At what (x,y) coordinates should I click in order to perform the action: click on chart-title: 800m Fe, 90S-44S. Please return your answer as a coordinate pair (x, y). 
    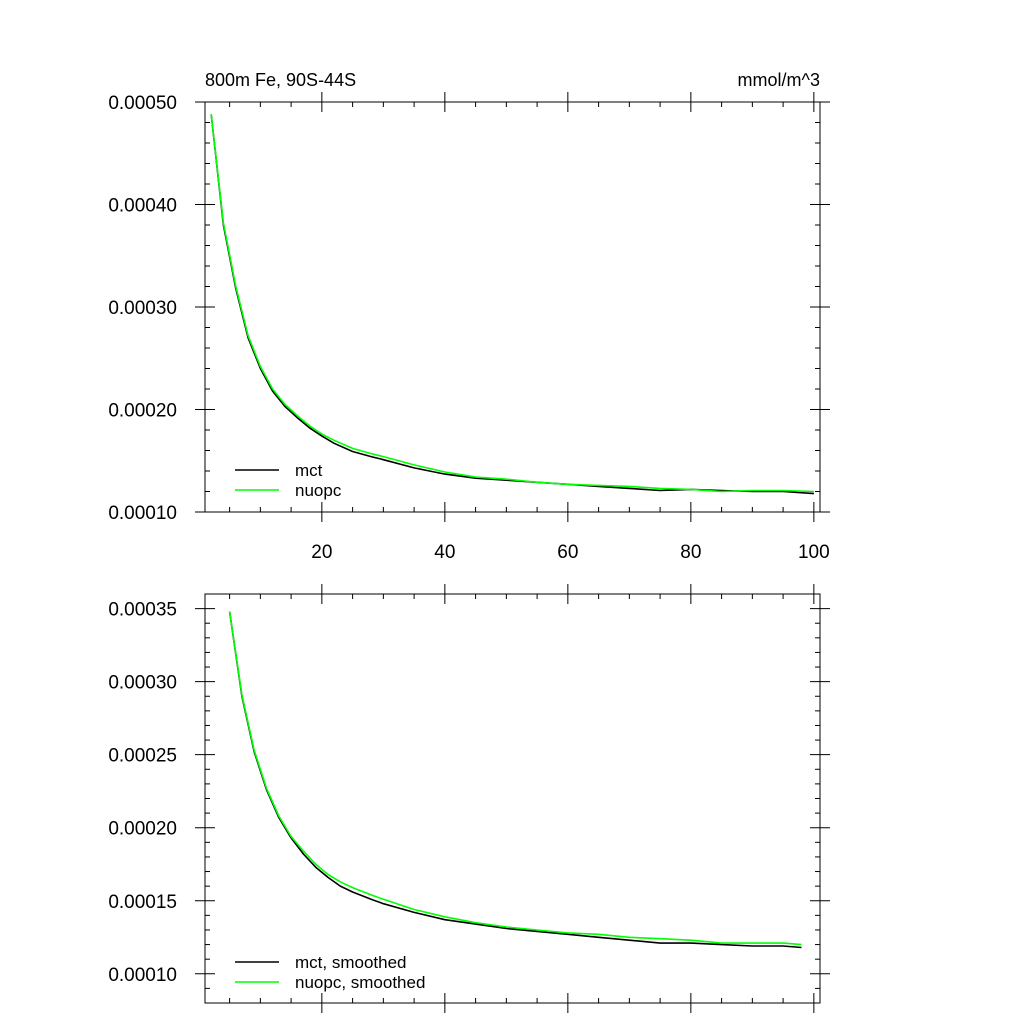
    Looking at the image, I should click on (280, 80).